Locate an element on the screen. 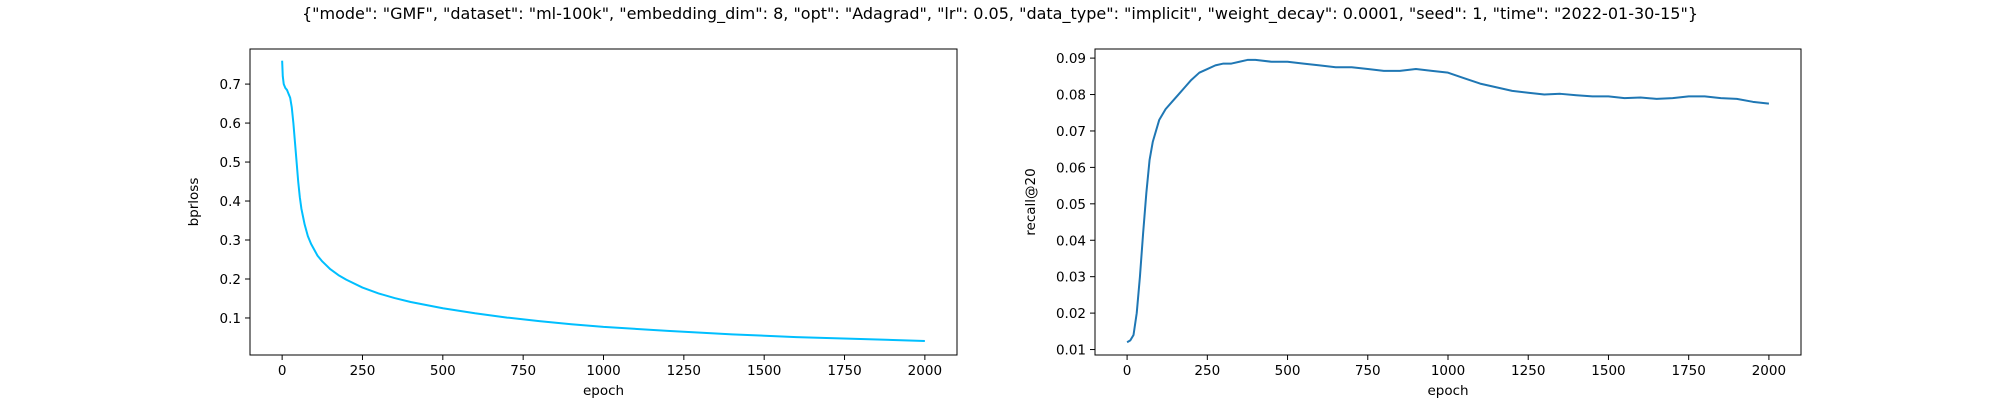 The image size is (2000, 400). y-tick-label: 0.05 is located at coordinates (1071, 205).